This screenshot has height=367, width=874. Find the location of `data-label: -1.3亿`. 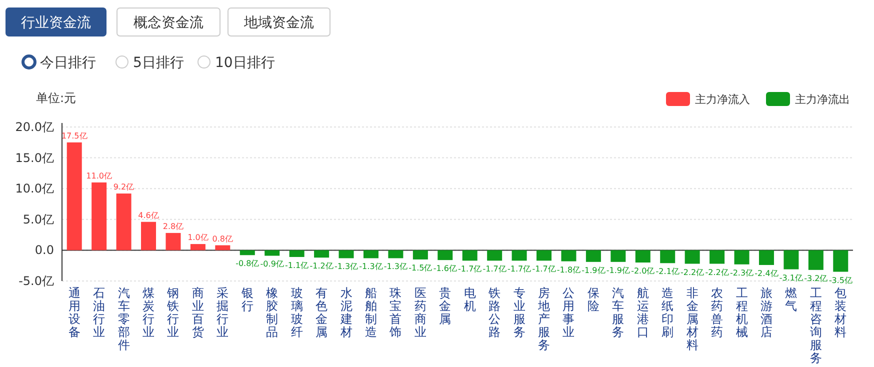

data-label: -1.3亿 is located at coordinates (371, 267).